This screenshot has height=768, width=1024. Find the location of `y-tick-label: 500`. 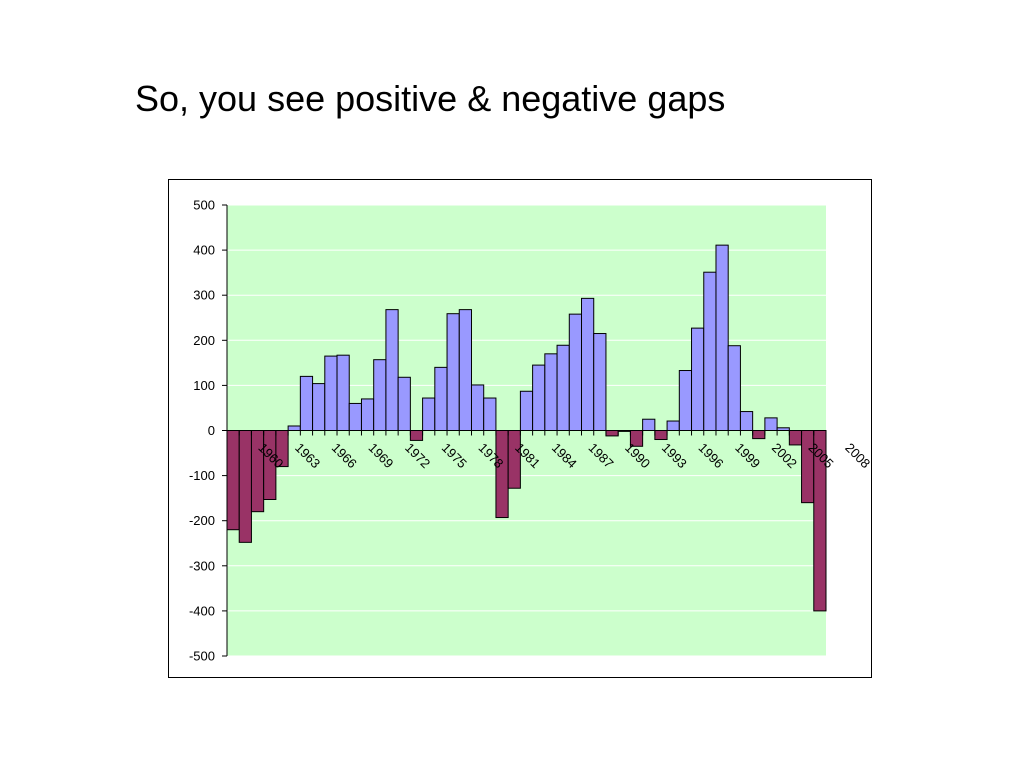

y-tick-label: 500 is located at coordinates (204, 205).